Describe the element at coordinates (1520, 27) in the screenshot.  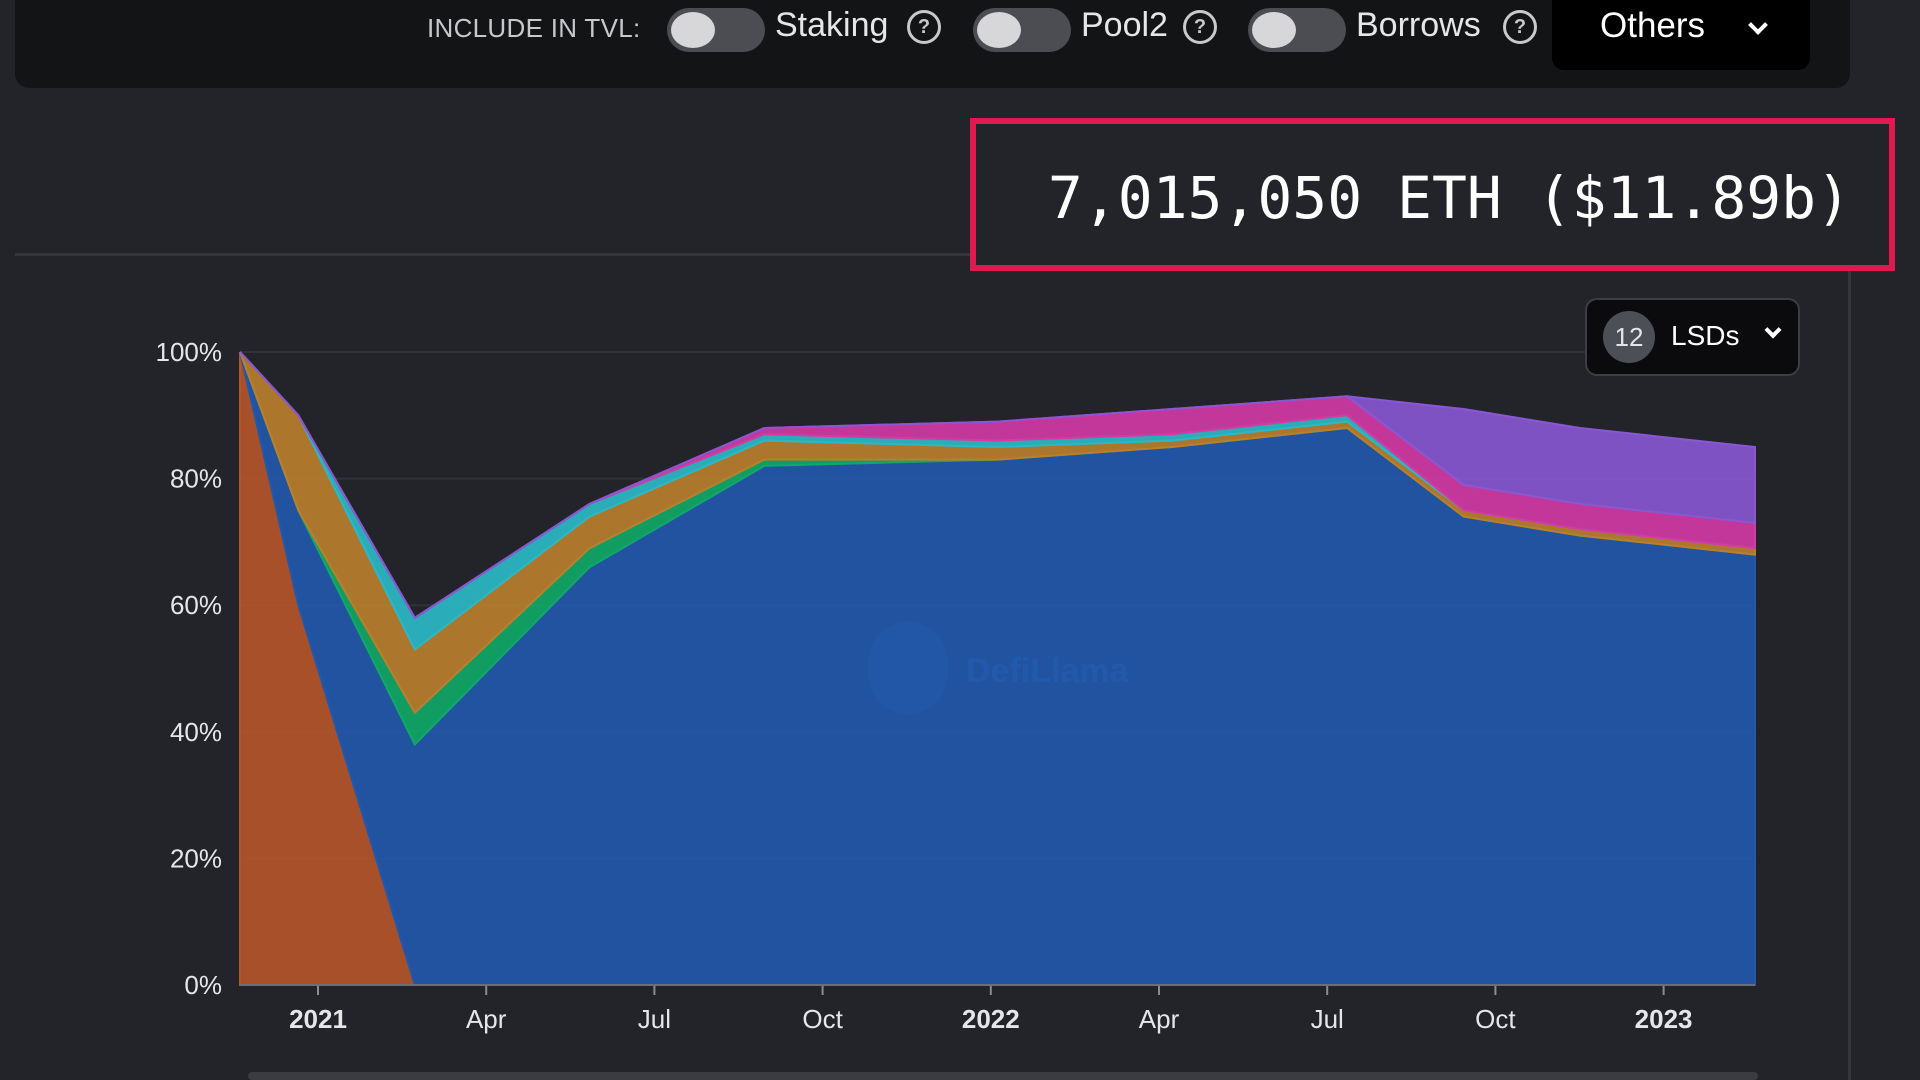
I see `borrows-help-icon: ?` at that location.